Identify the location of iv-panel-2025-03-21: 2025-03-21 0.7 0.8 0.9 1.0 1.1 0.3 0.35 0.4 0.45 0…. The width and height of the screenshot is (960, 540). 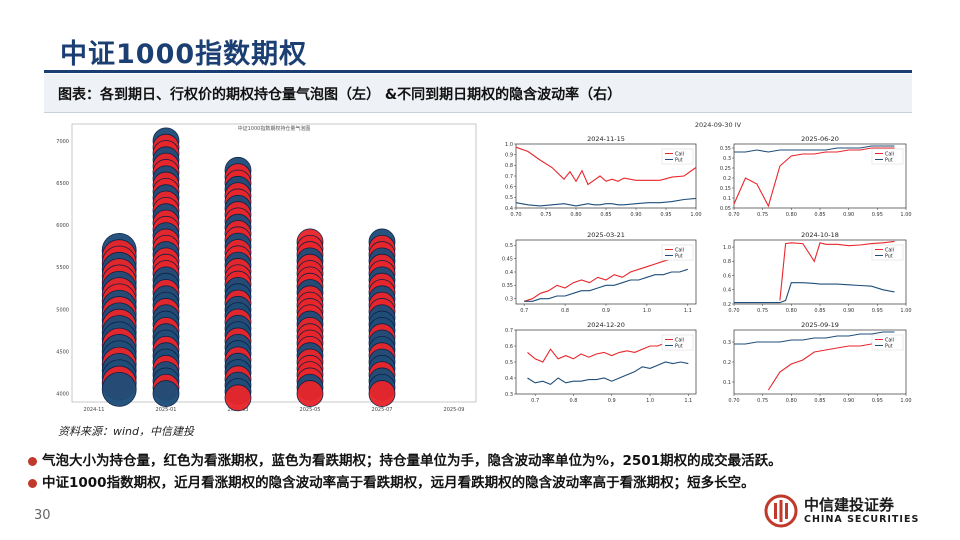
(599, 272).